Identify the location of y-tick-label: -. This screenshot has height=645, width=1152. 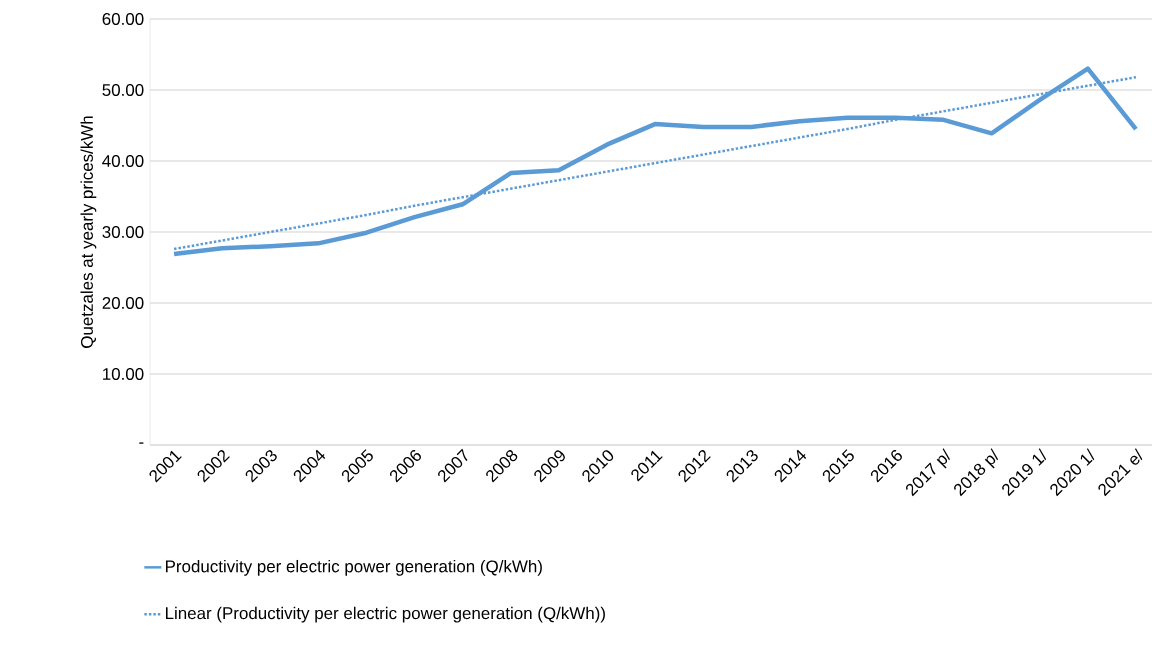
(141, 443).